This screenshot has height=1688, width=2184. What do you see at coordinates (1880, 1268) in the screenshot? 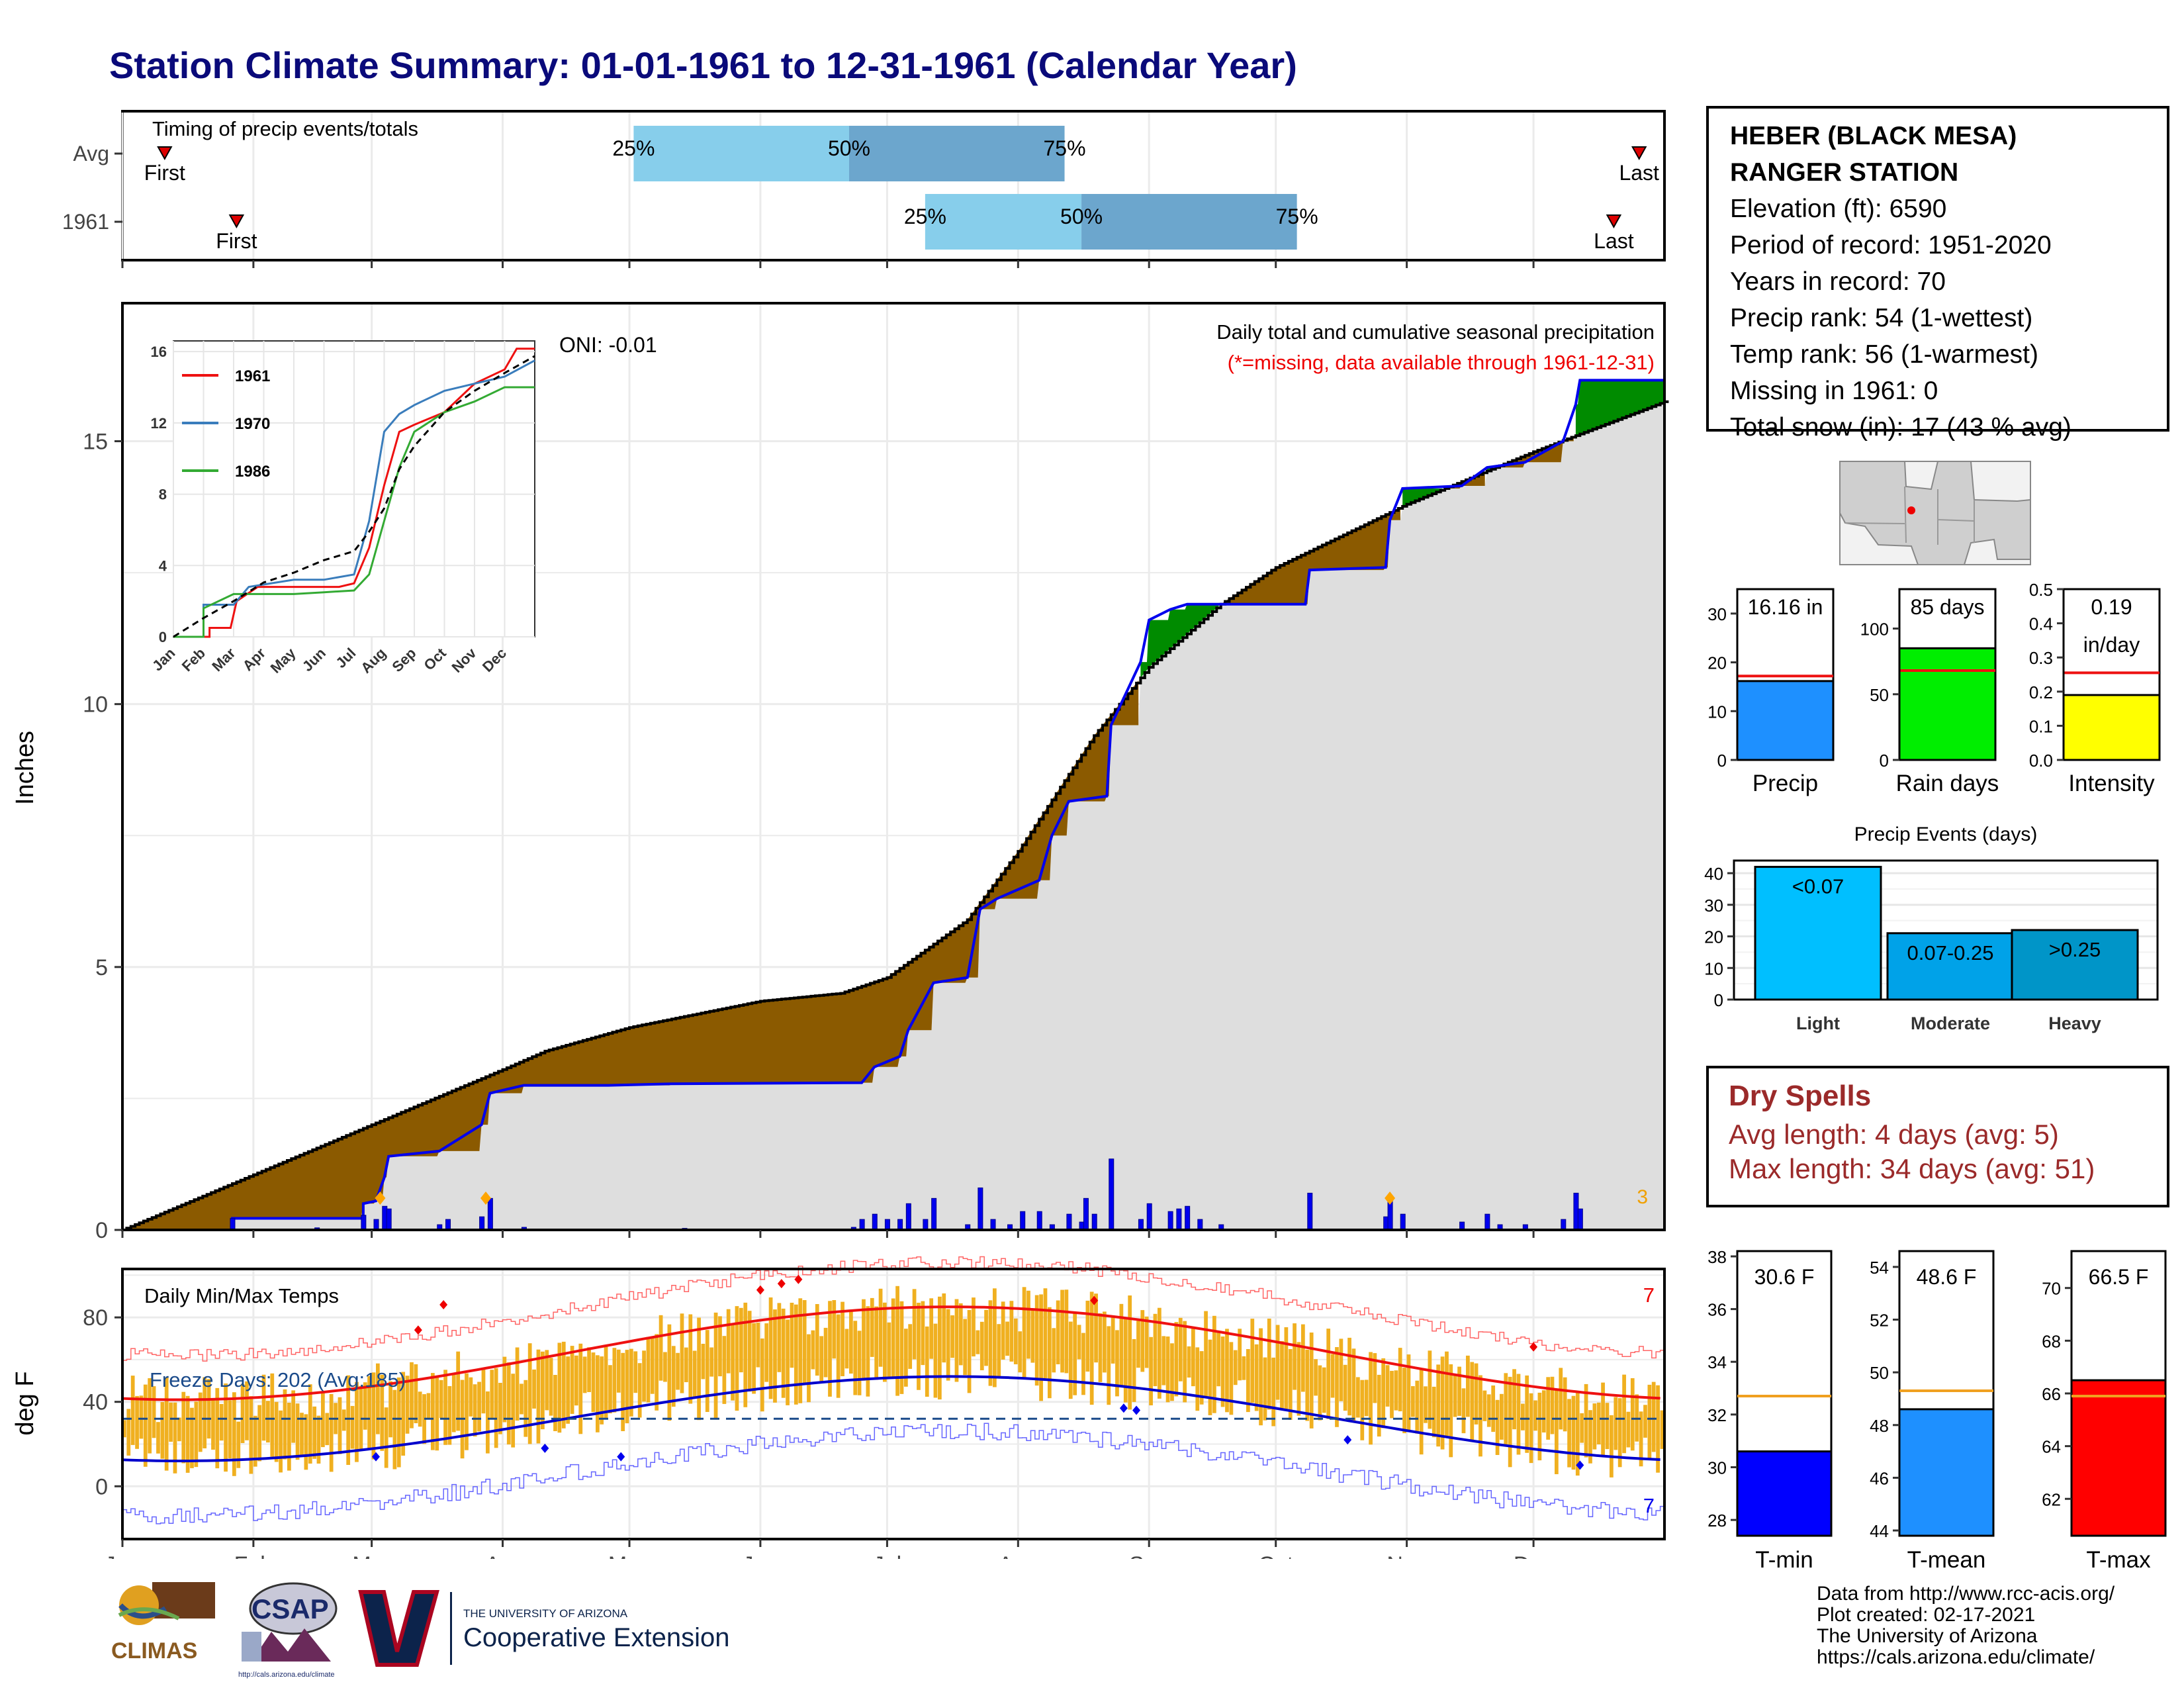
I see `temp-summary-tick-label: 54` at bounding box center [1880, 1268].